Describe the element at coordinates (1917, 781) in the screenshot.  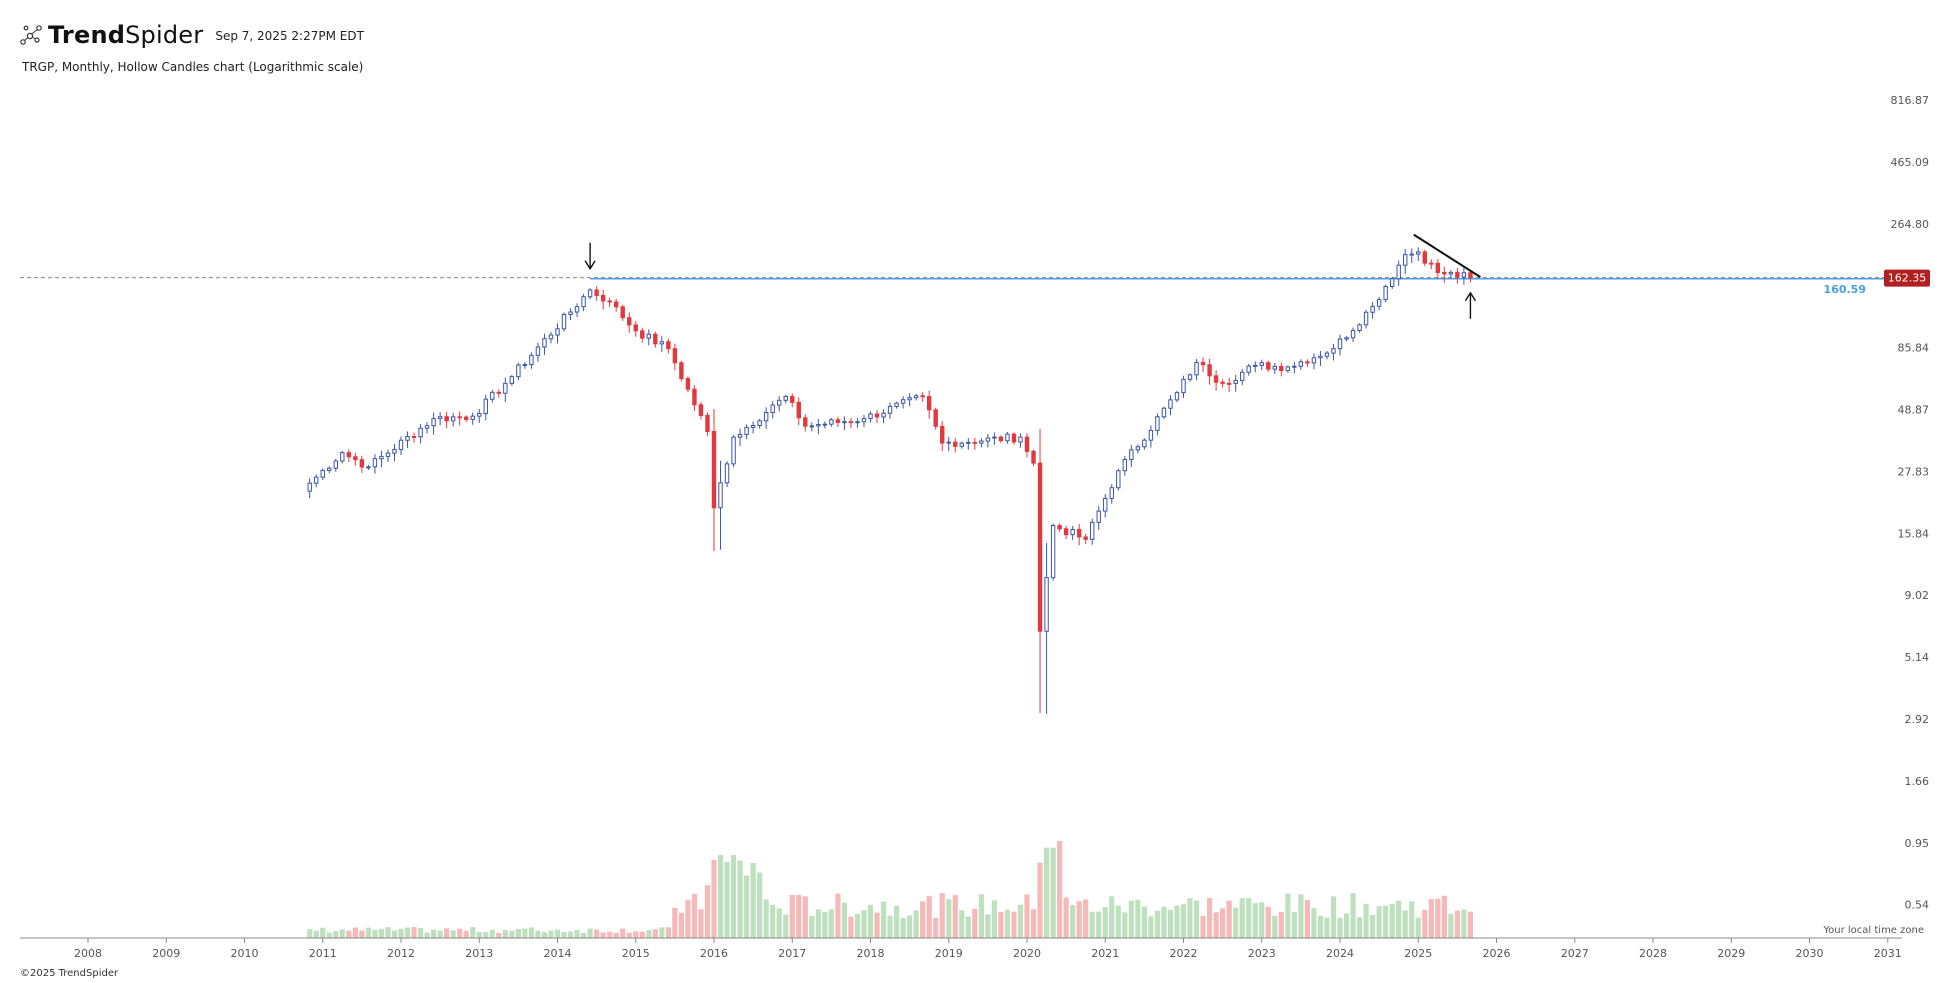
I see `y-tick-label: 1.66` at that location.